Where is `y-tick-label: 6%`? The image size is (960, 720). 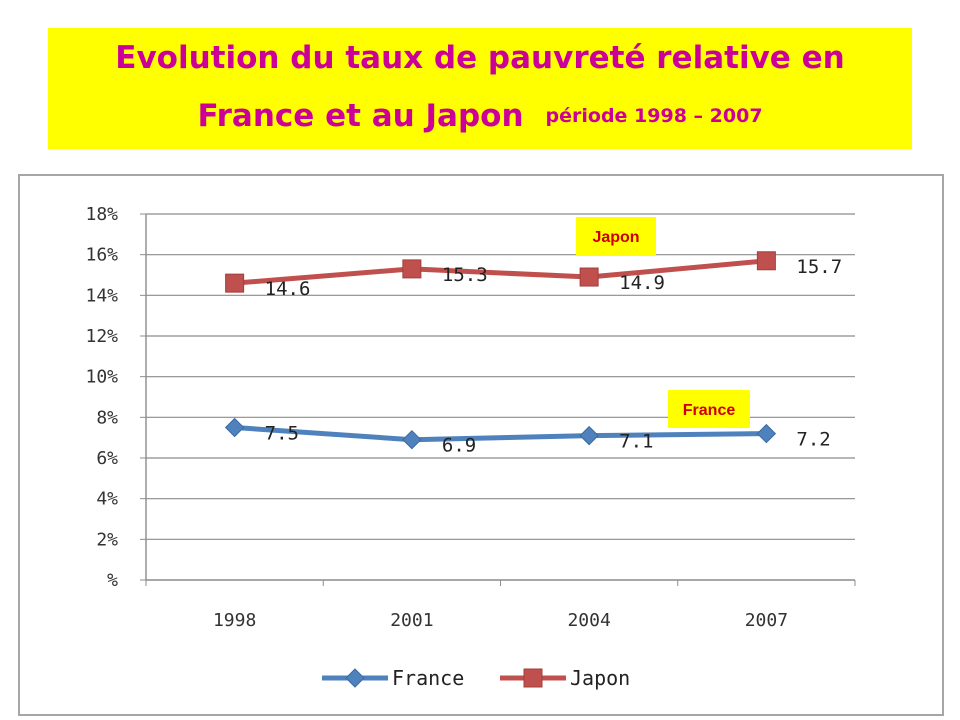
y-tick-label: 6% is located at coordinates (107, 458).